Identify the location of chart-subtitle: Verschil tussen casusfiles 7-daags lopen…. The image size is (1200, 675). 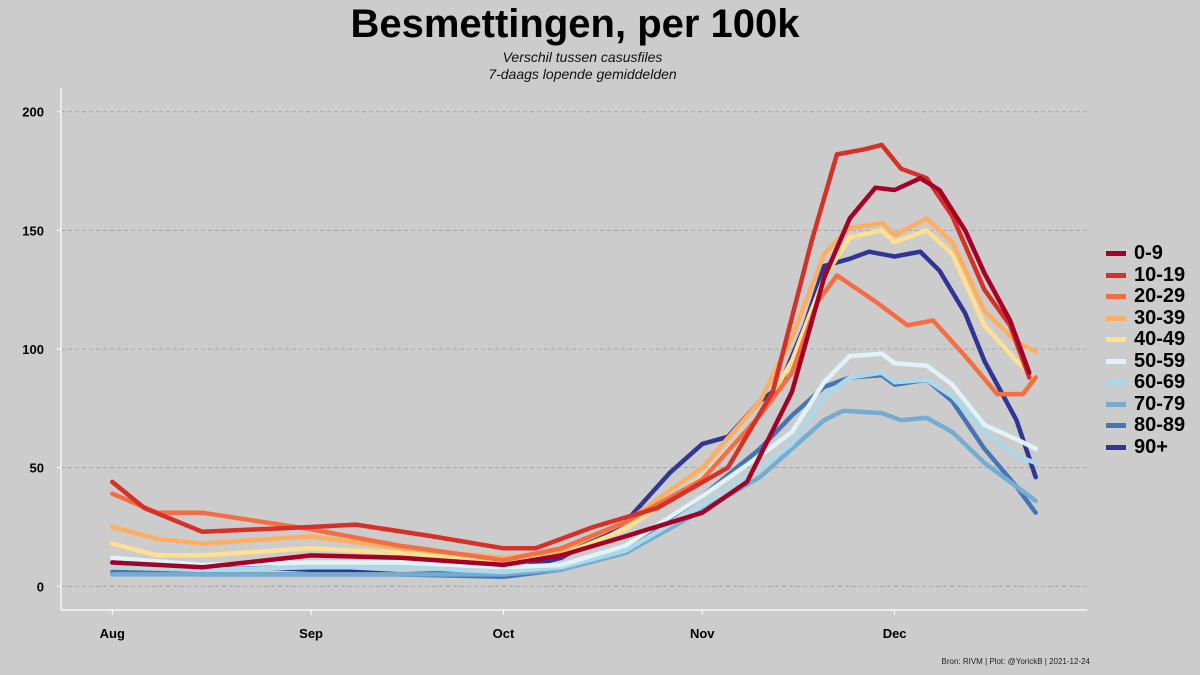
(582, 66).